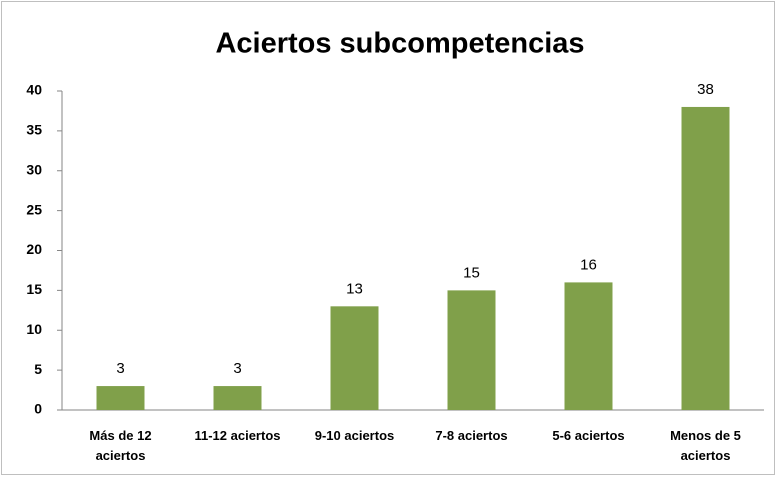 Image resolution: width=777 pixels, height=477 pixels. What do you see at coordinates (705, 445) in the screenshot?
I see `x-tick-label: Menos de 5 aciertos` at bounding box center [705, 445].